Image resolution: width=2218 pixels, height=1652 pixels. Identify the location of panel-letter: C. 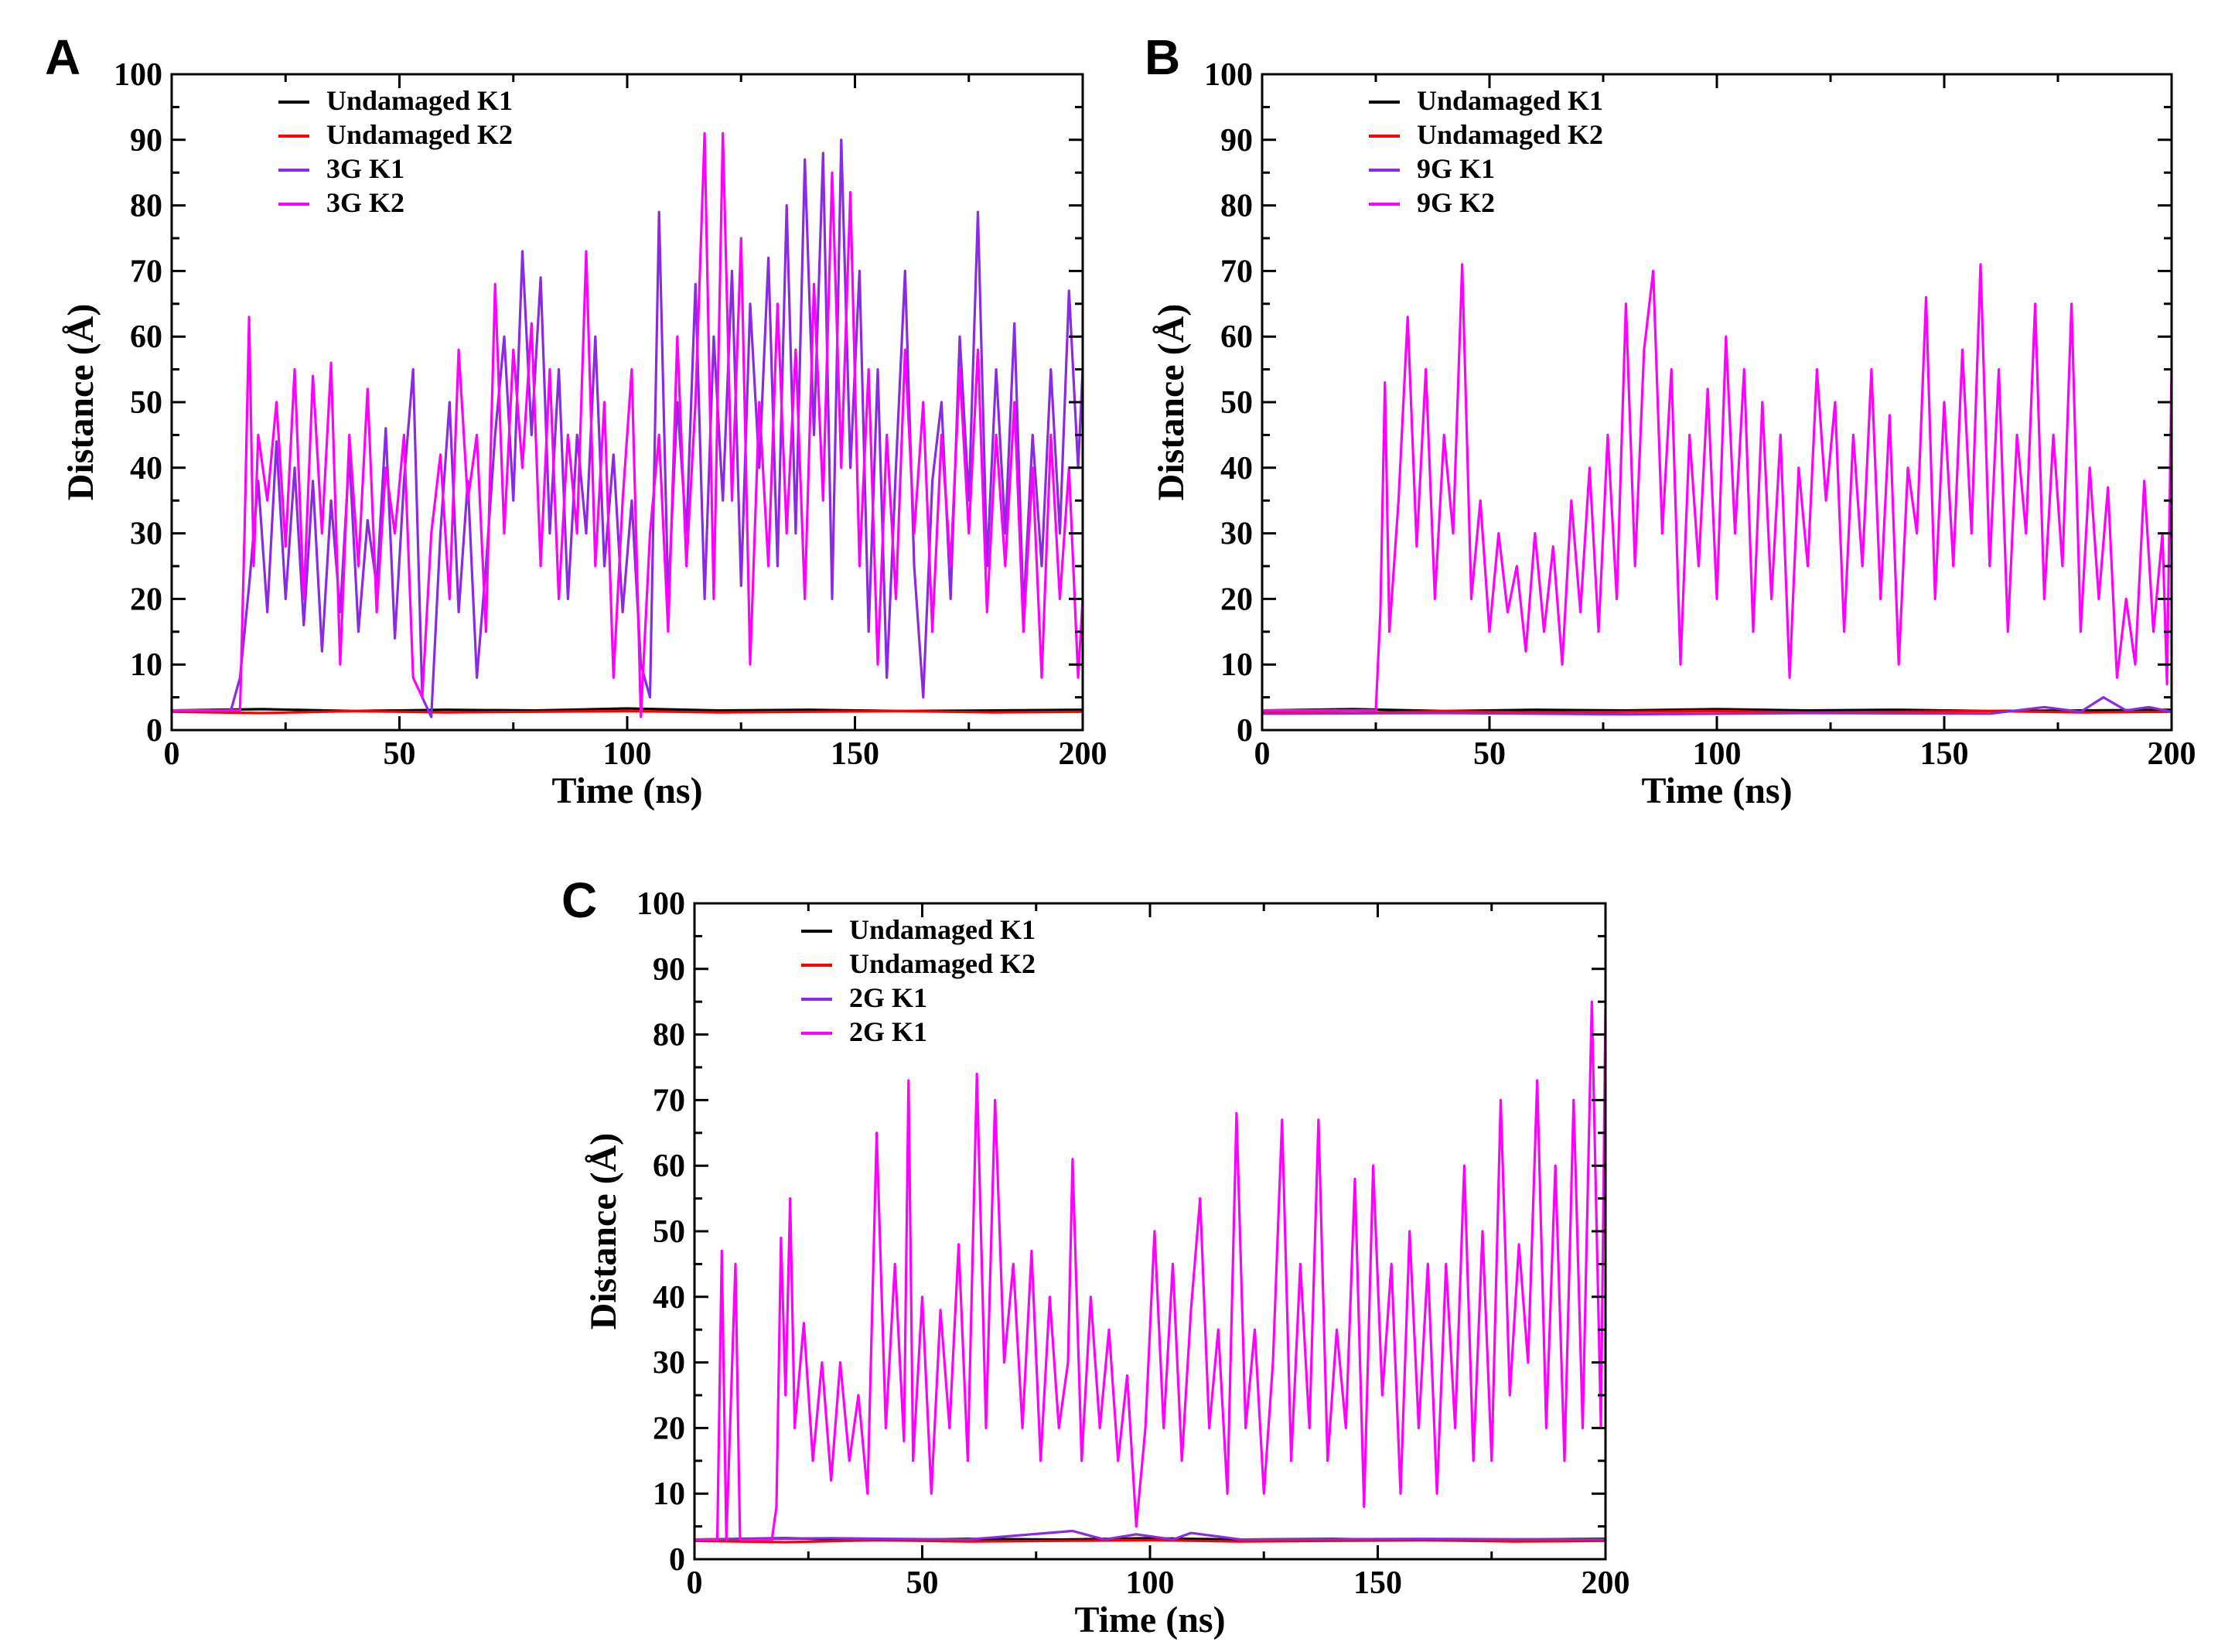
(579, 900).